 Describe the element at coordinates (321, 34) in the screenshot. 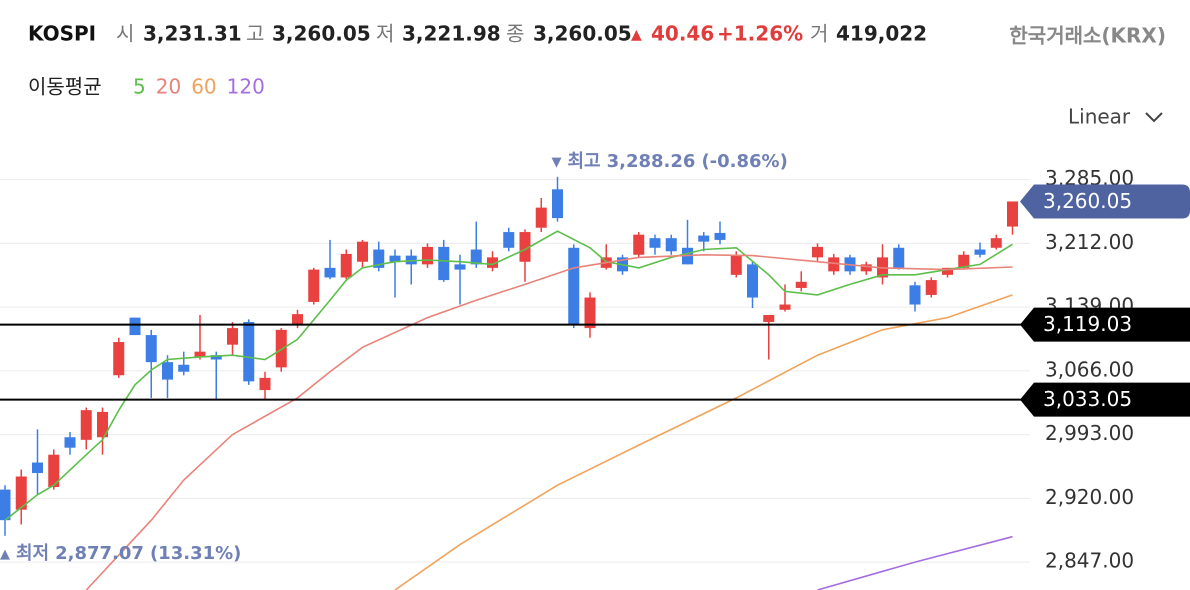

I see `high-value: 3,260.05` at that location.